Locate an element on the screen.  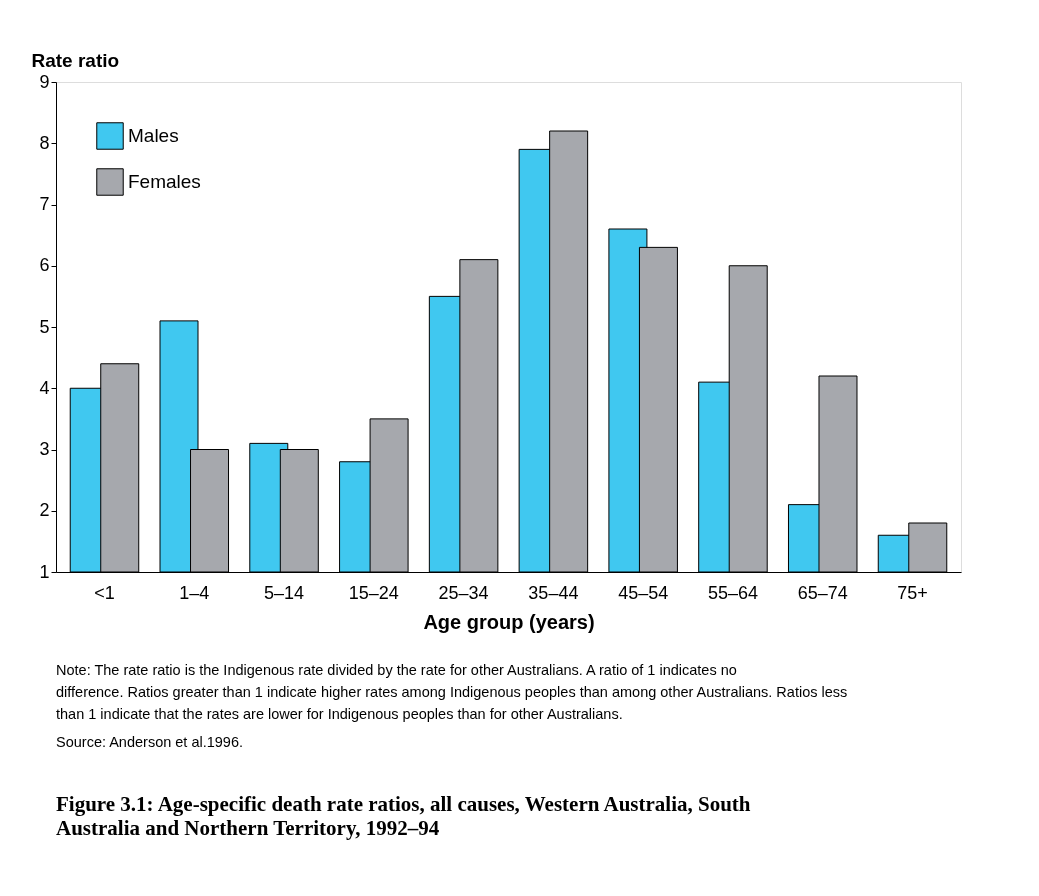
y-tick-label: 6 is located at coordinates (44, 265).